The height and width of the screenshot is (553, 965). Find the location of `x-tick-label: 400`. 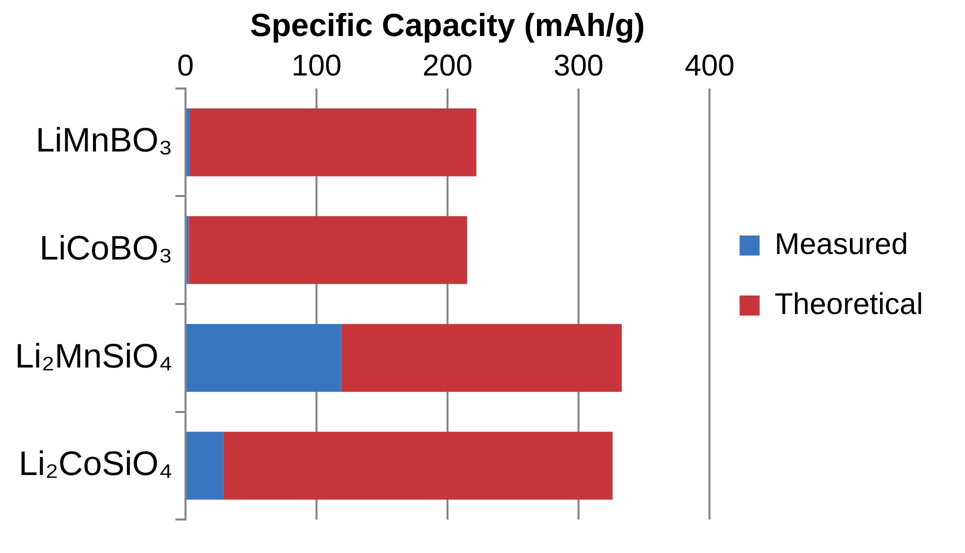

x-tick-label: 400 is located at coordinates (709, 66).